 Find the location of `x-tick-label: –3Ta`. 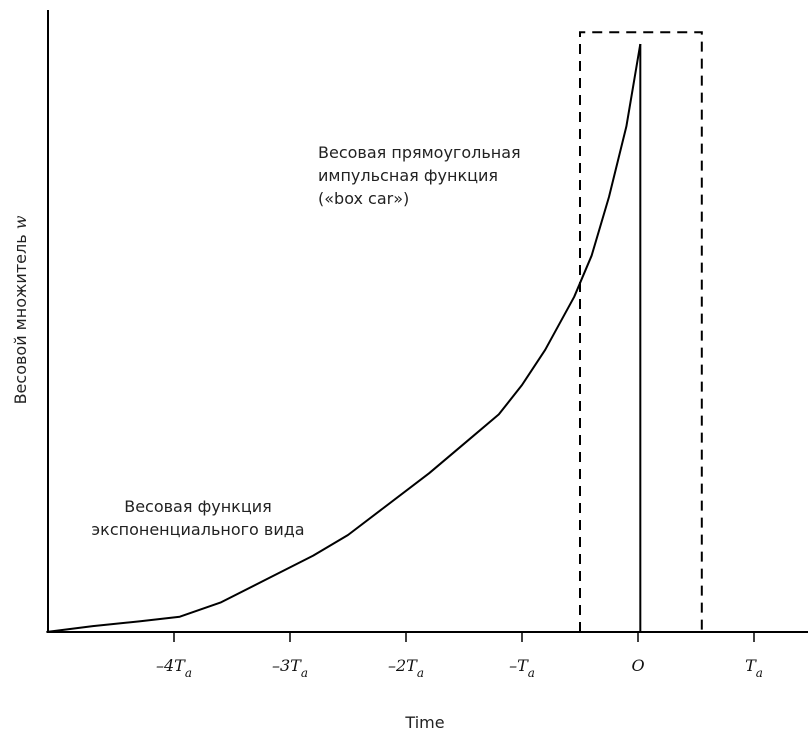

x-tick-label: –3Ta is located at coordinates (290, 668).